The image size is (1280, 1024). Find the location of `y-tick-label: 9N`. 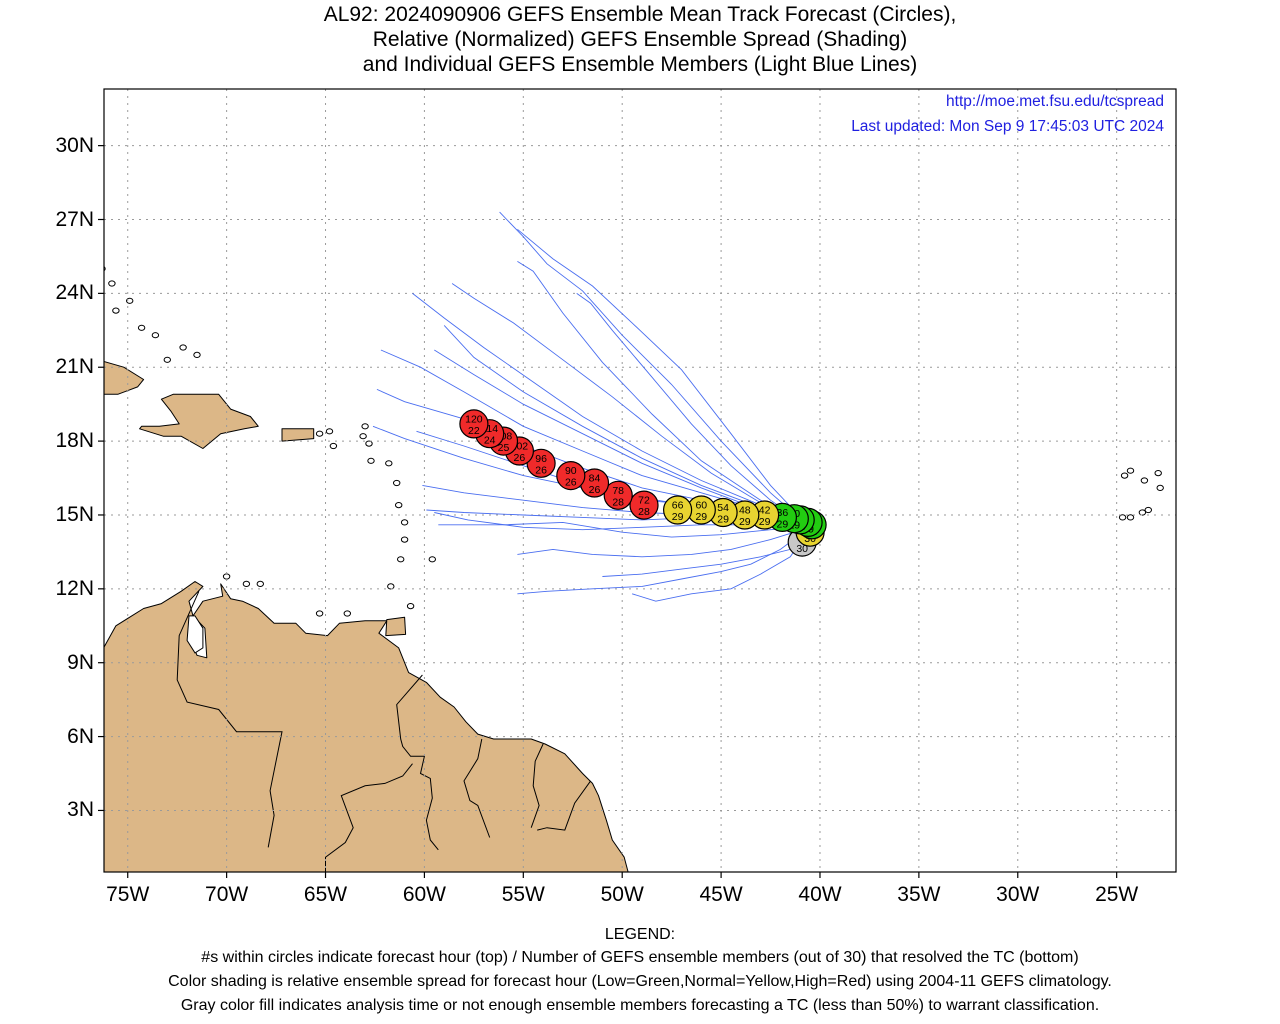

y-tick-label: 9N is located at coordinates (80, 662).